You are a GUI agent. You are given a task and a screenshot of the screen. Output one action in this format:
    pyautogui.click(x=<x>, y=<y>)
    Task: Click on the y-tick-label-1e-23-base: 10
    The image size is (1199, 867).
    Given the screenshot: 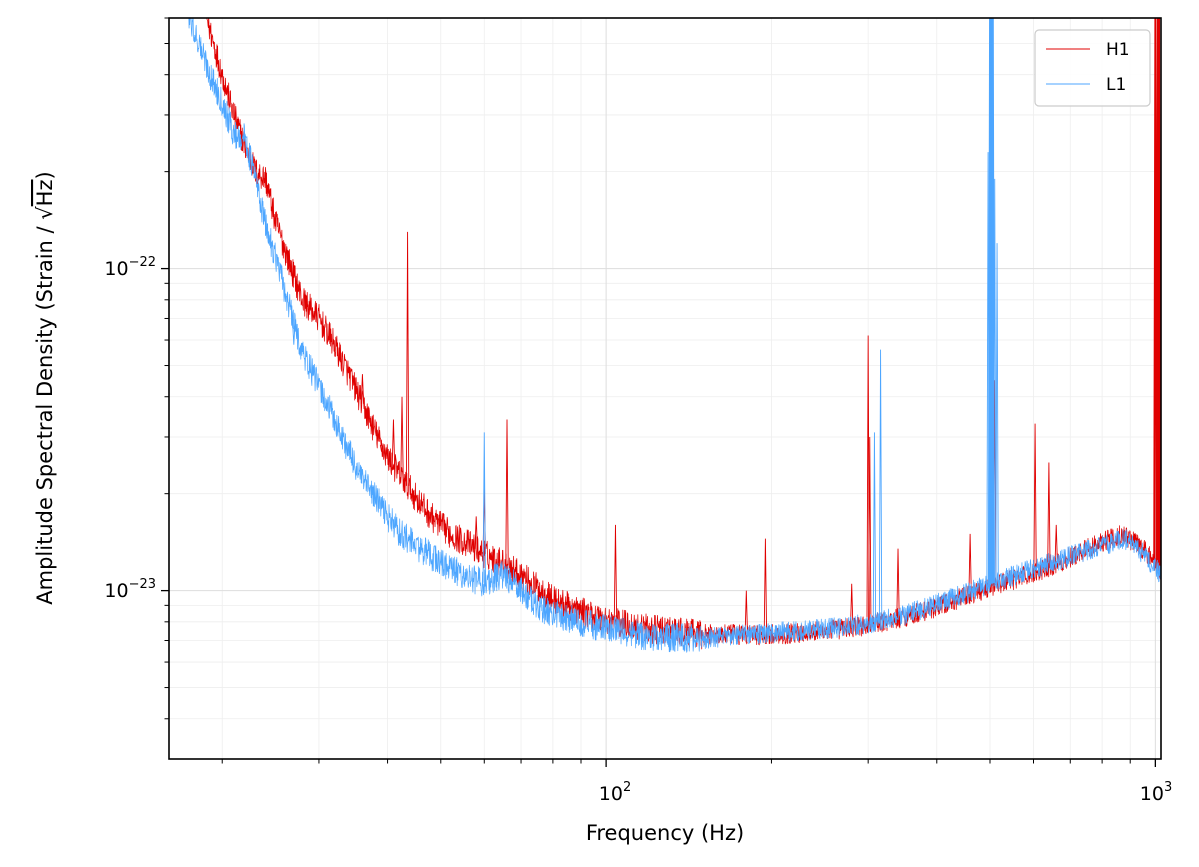 What is the action you would take?
    pyautogui.click(x=116, y=591)
    